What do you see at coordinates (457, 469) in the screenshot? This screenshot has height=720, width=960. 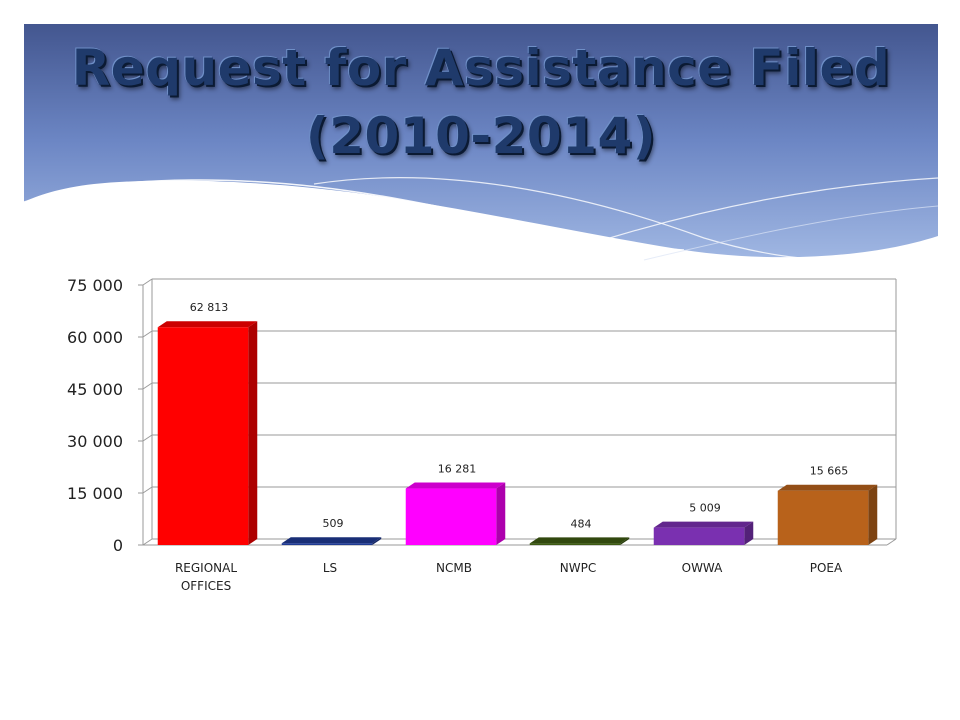 I see `data-label: 16 281` at bounding box center [457, 469].